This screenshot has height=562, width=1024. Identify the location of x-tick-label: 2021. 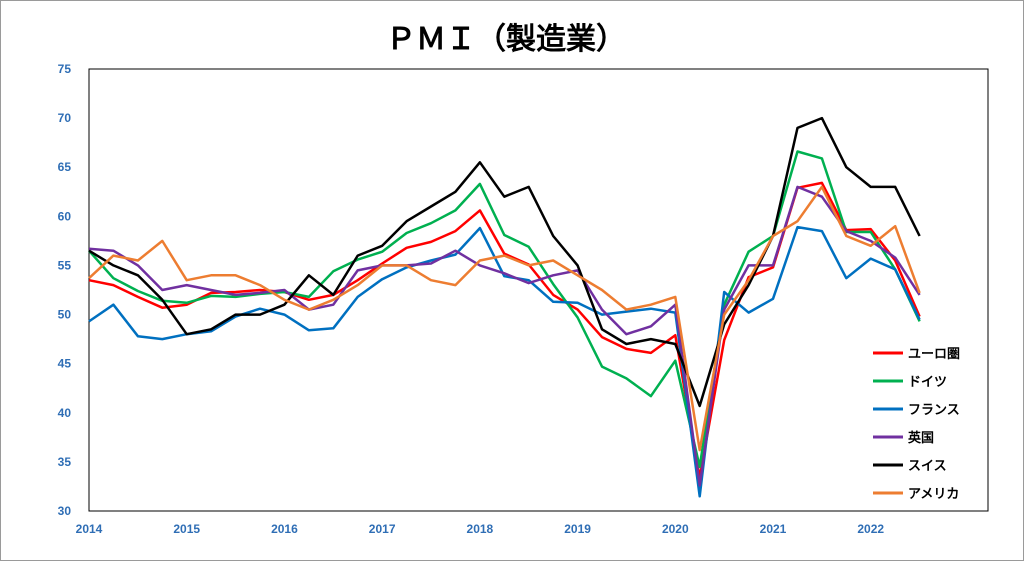
(773, 529).